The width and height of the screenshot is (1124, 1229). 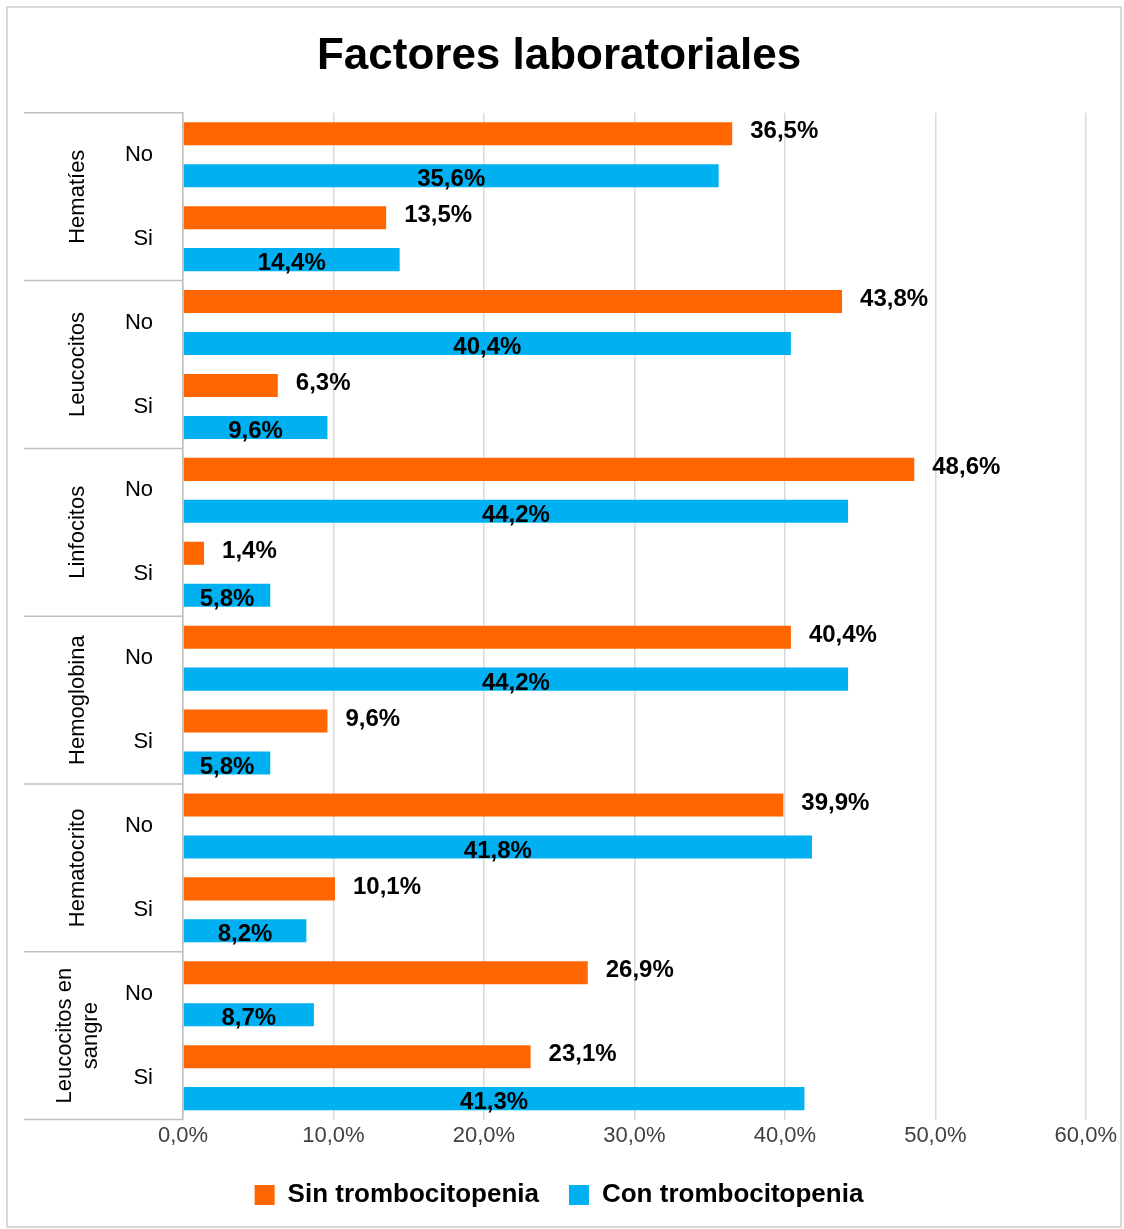 I want to click on data-label: 14,4%, so click(x=291, y=262).